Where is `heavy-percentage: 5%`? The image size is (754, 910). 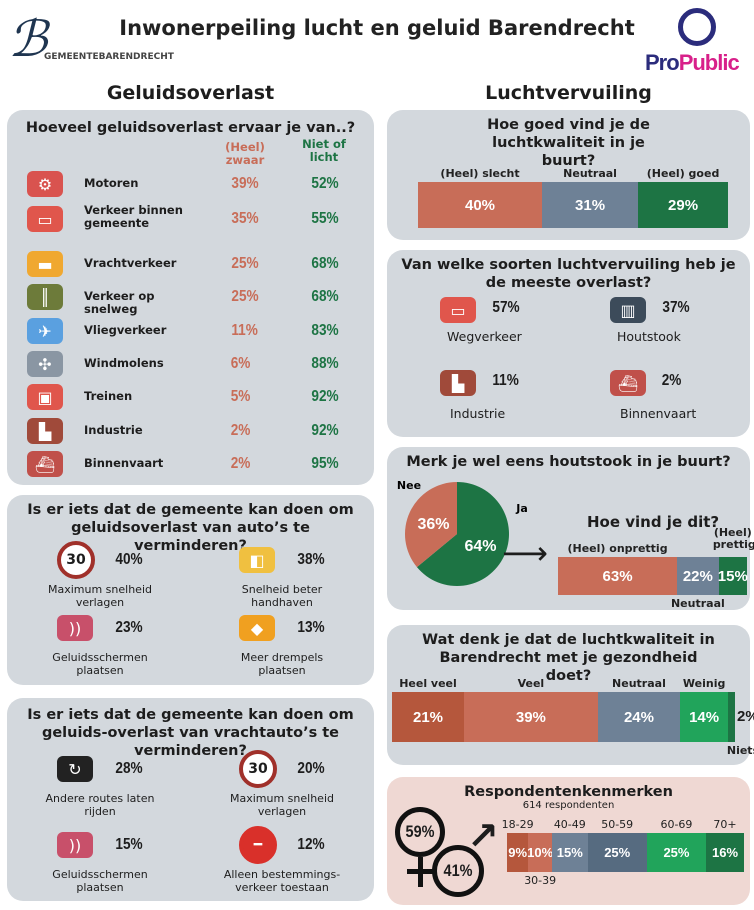 heavy-percentage: 5% is located at coordinates (240, 396).